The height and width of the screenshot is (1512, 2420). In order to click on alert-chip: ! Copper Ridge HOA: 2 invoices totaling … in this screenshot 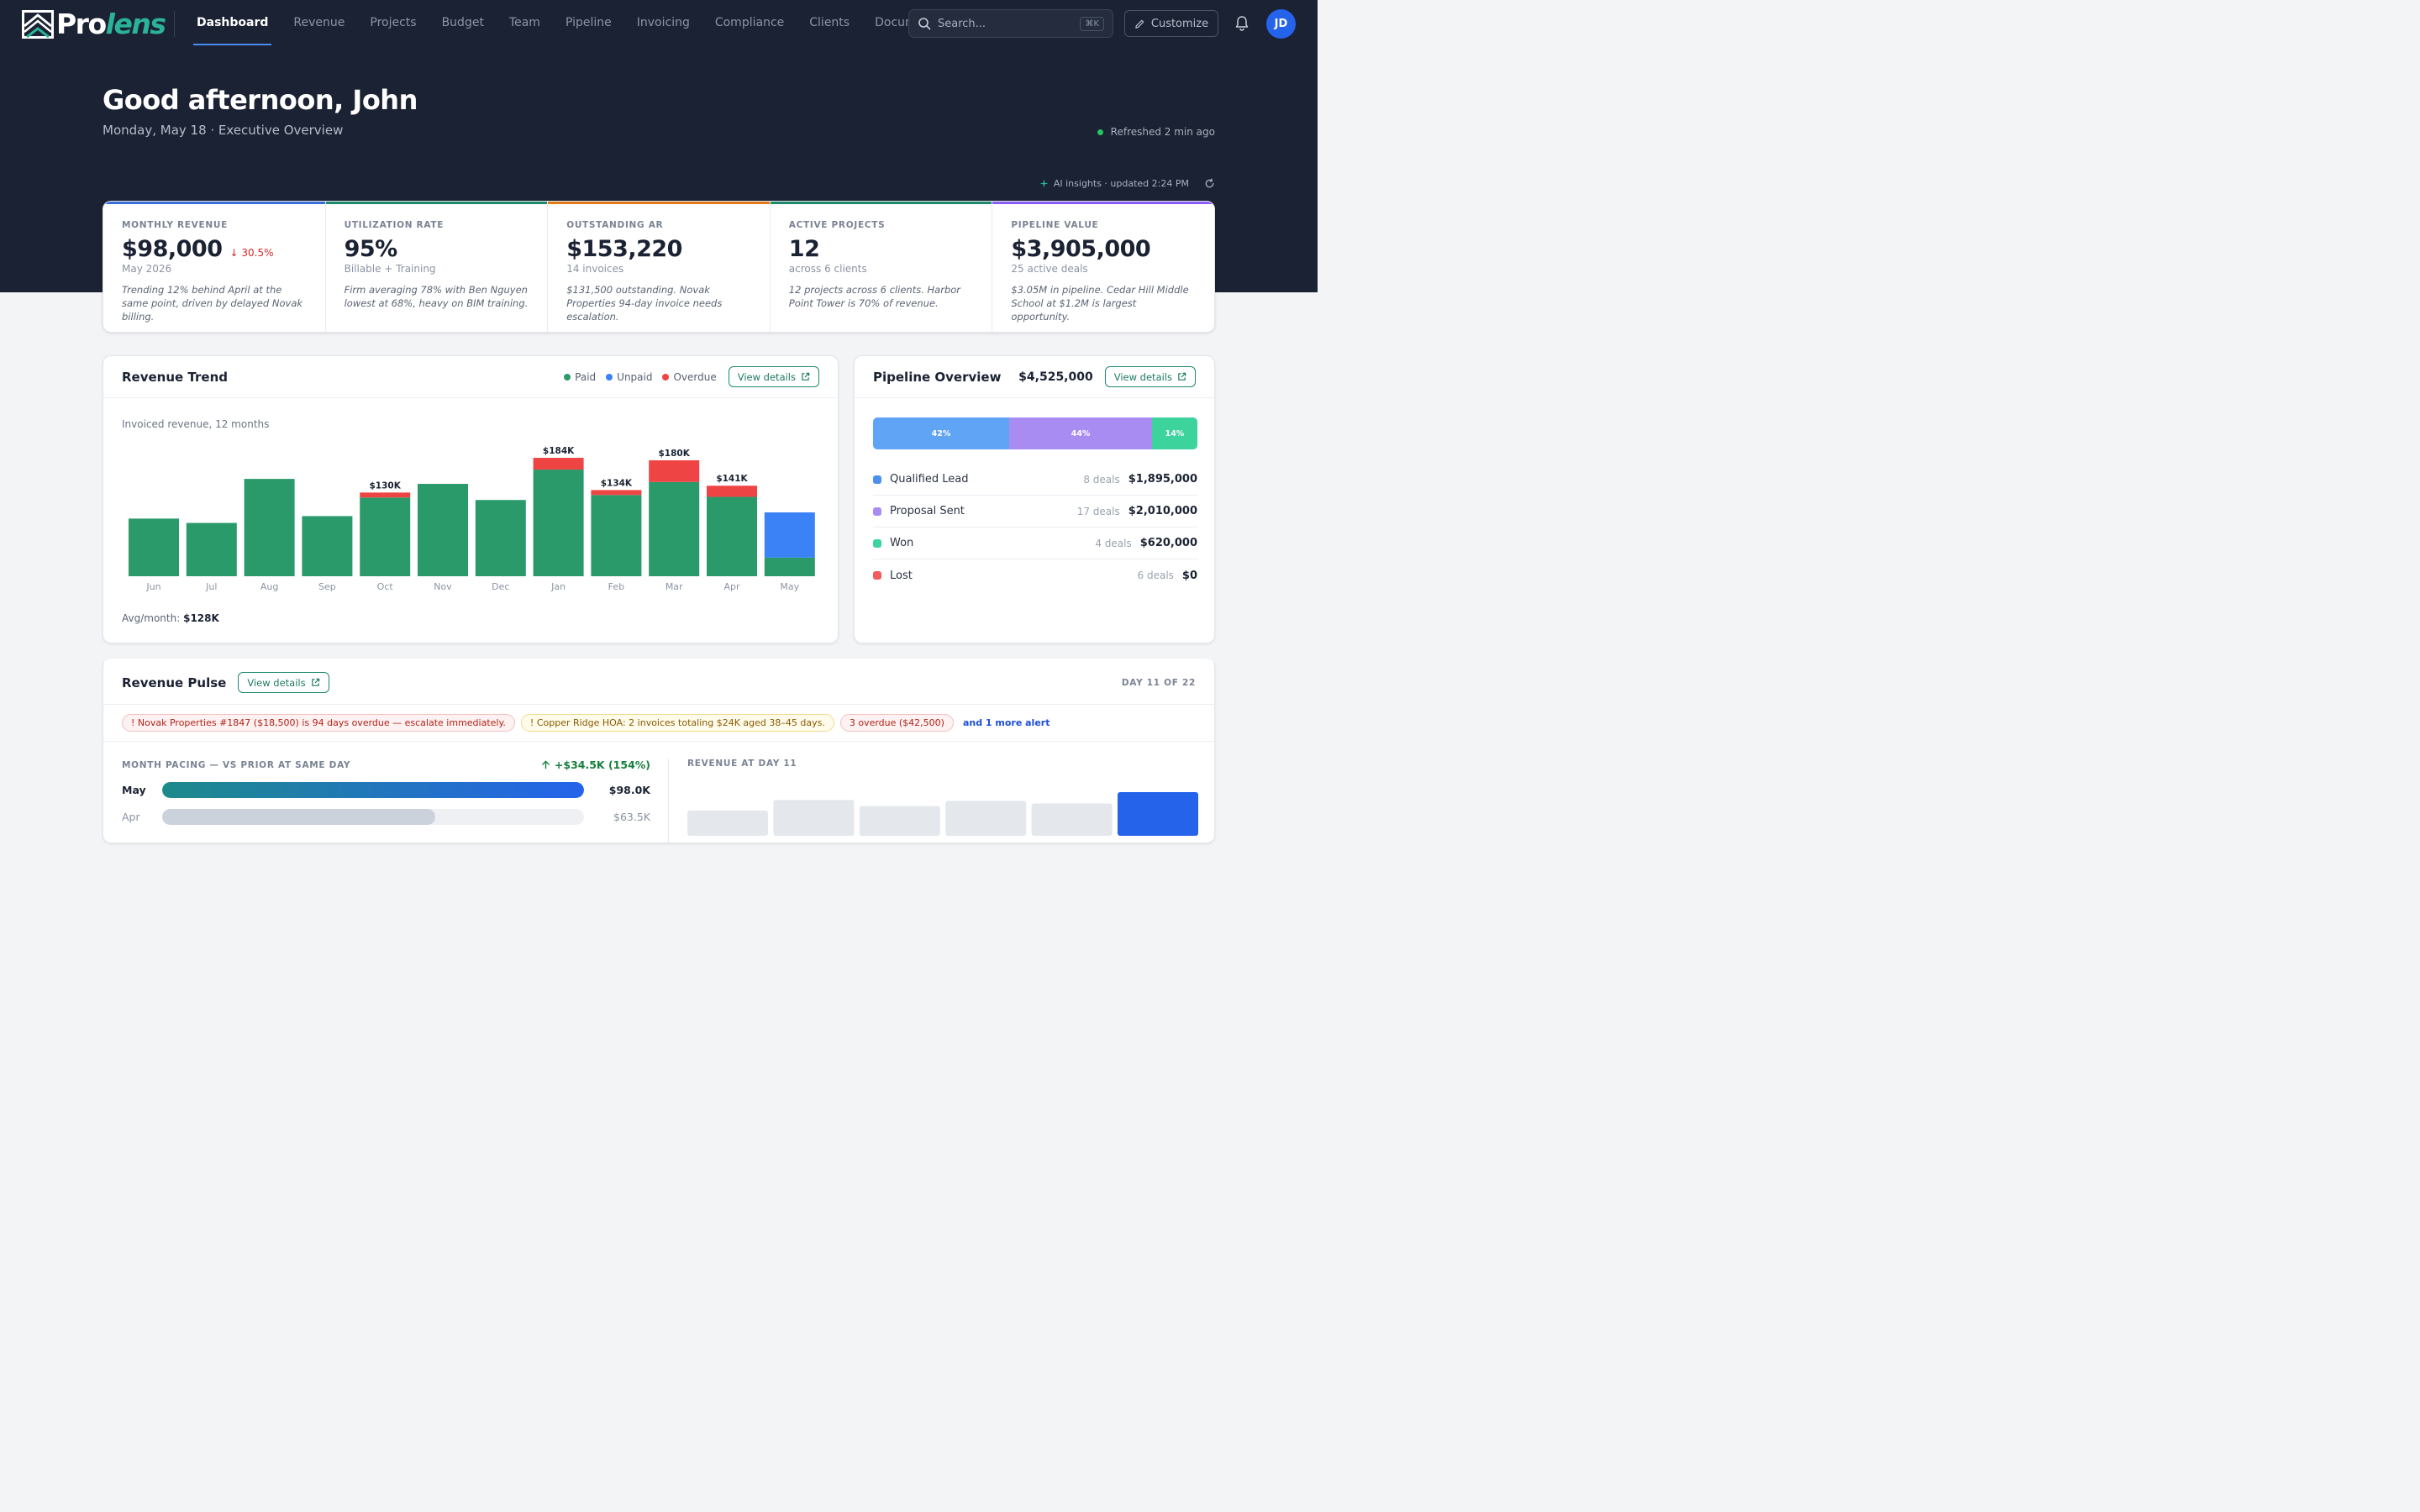, I will do `click(677, 723)`.